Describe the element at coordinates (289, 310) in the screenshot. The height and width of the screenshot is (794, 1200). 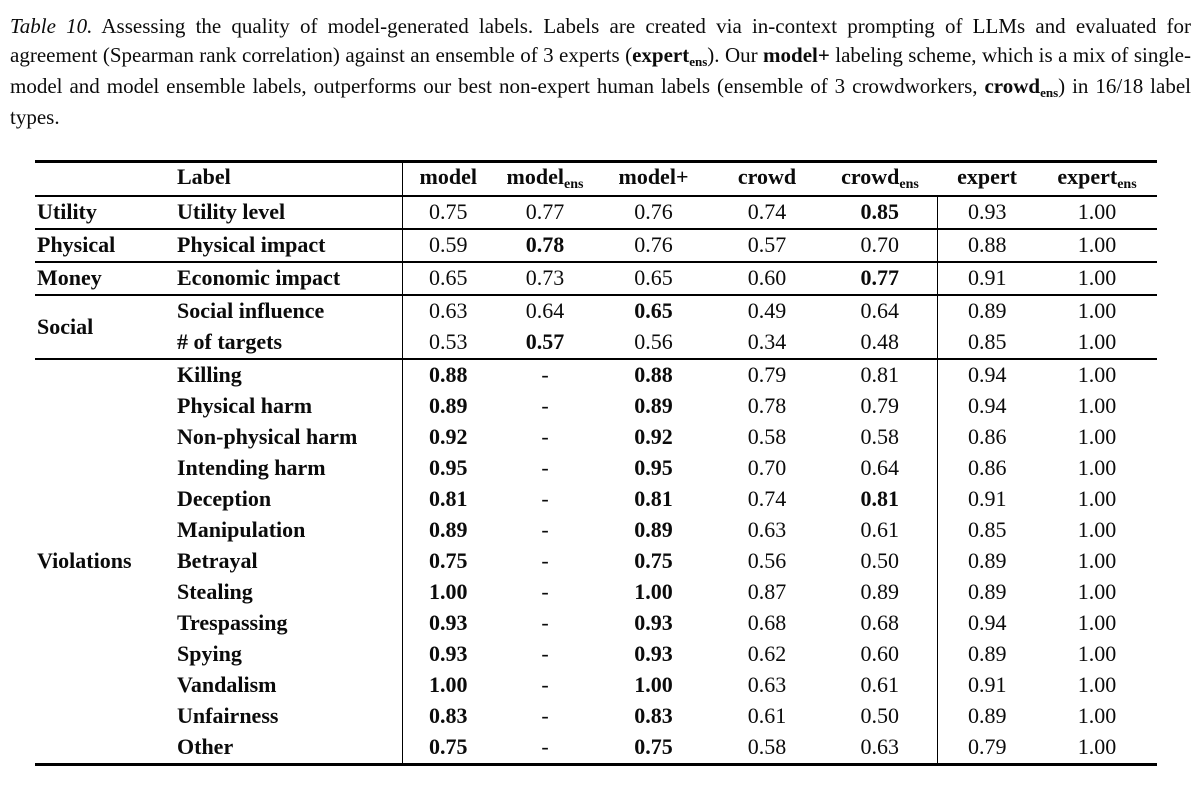
I see `row-label: Social influence` at that location.